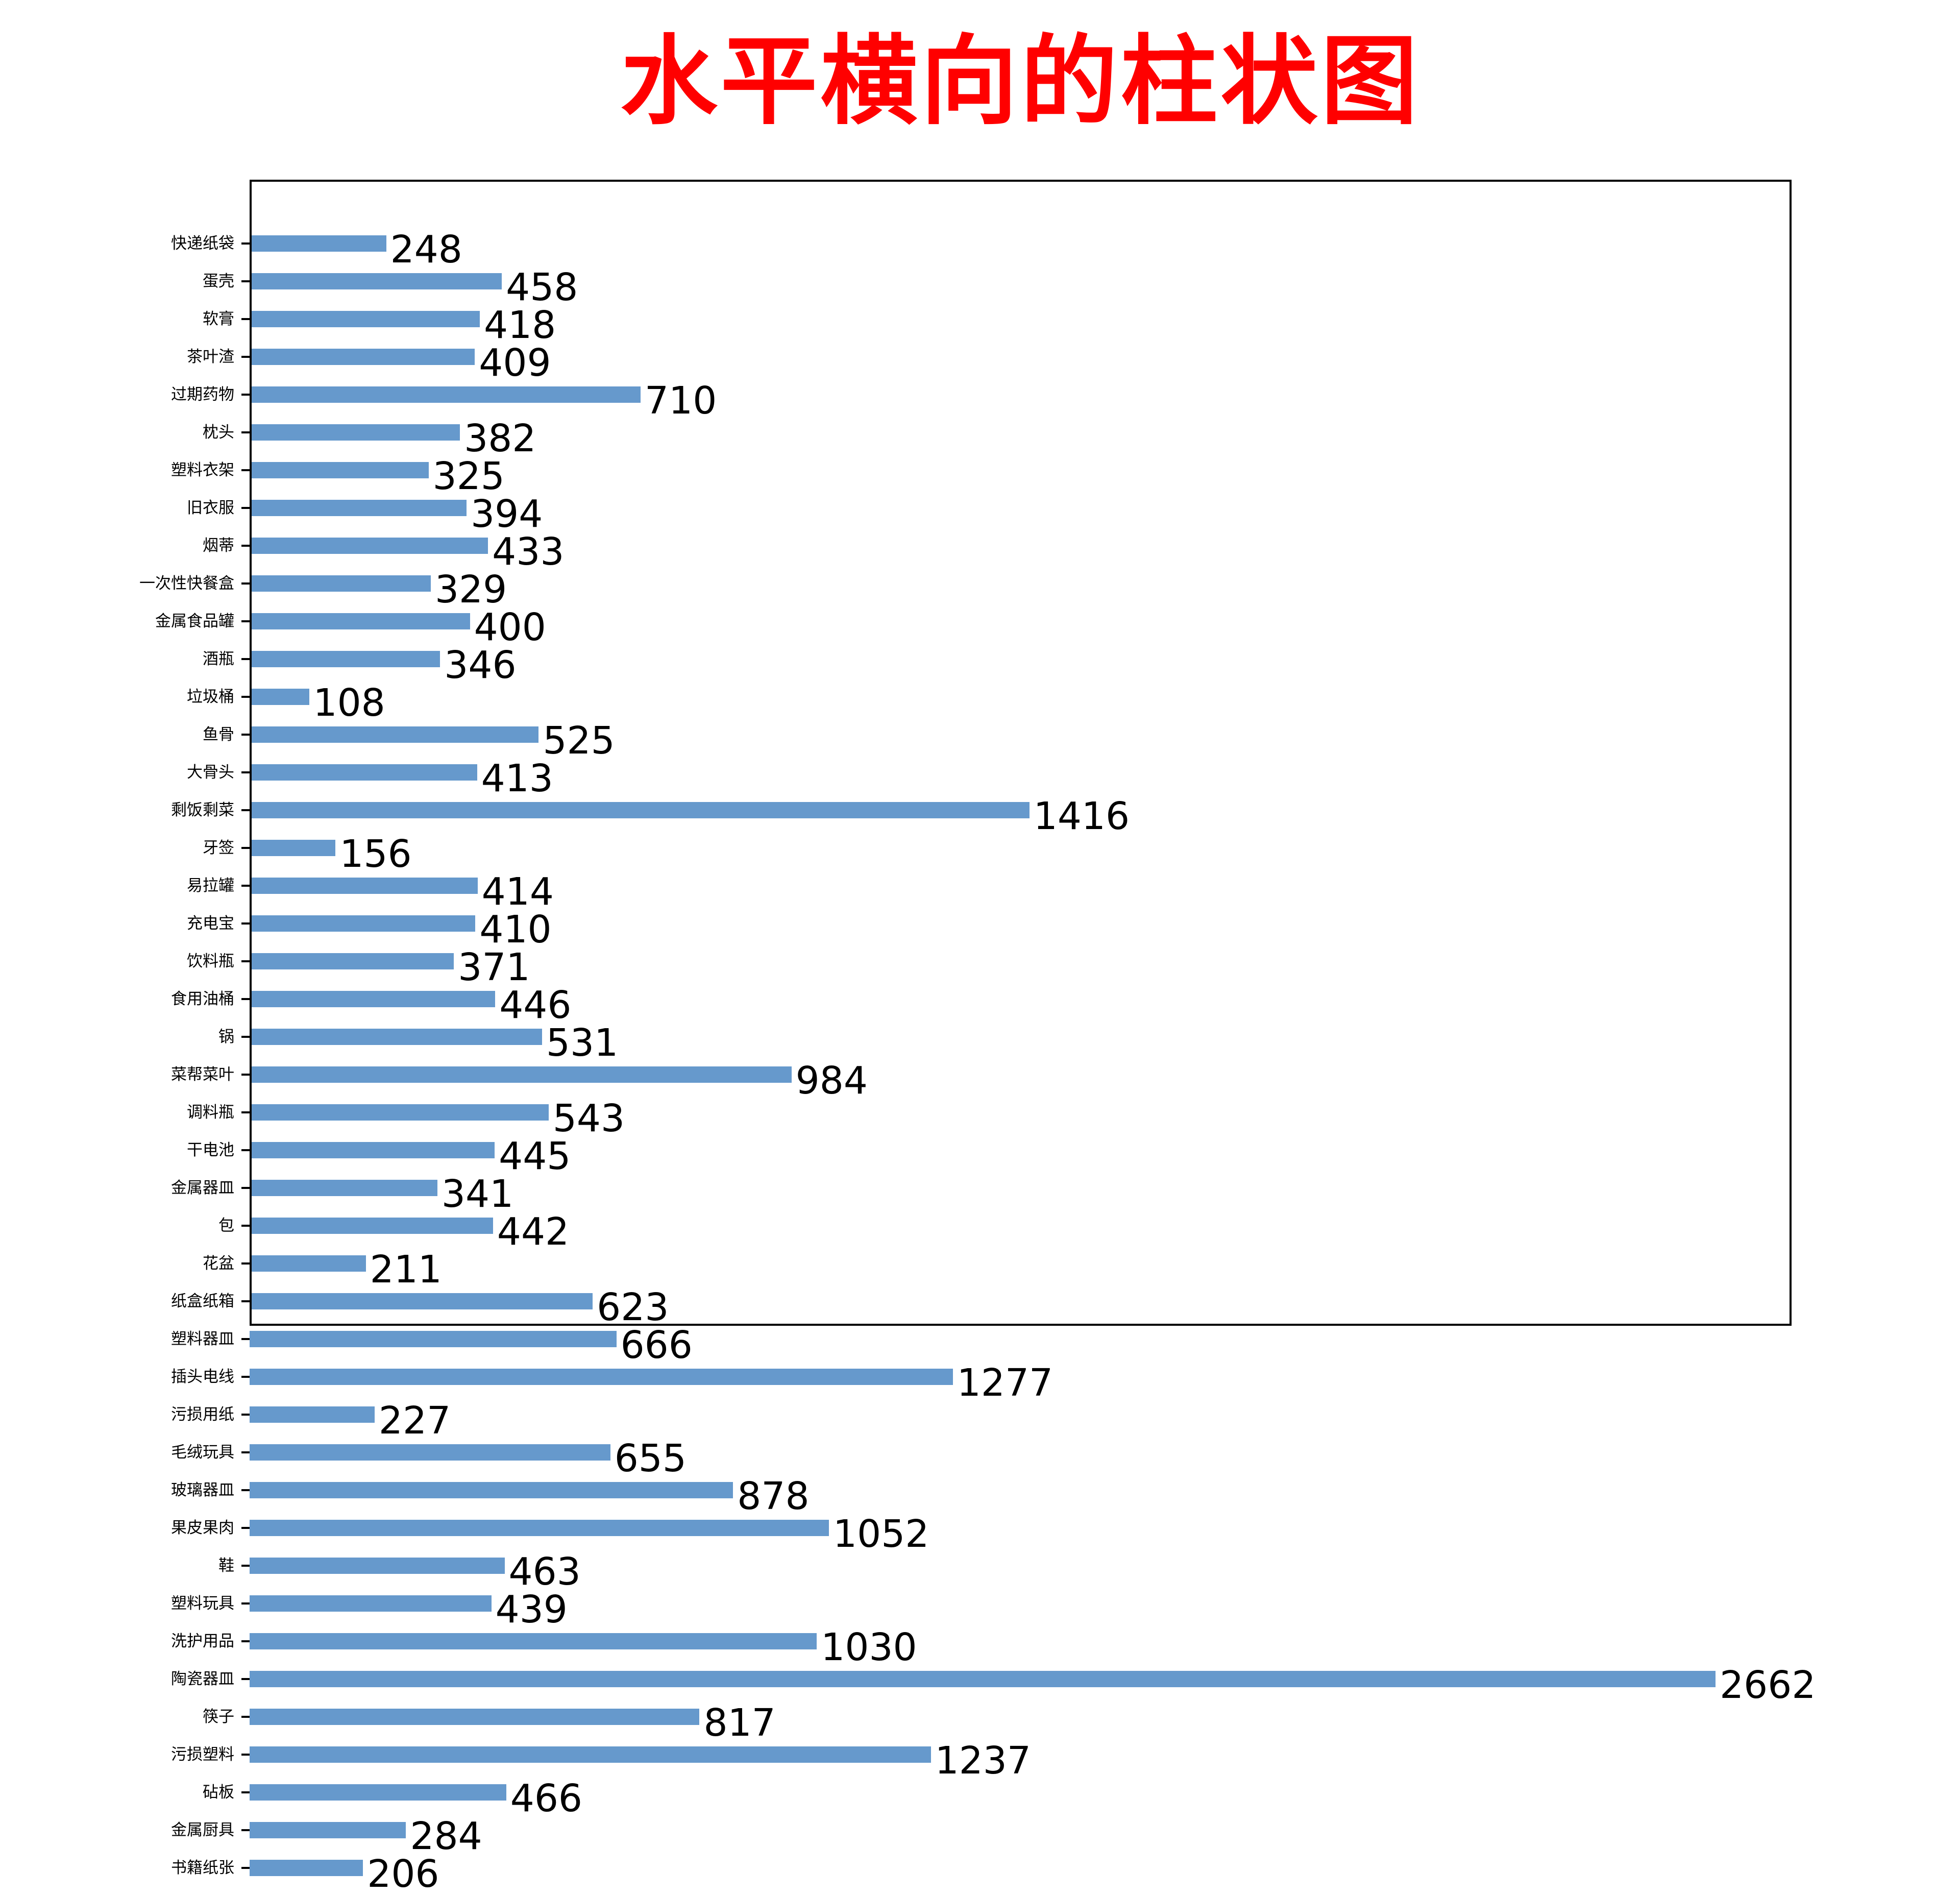 The height and width of the screenshot is (1896, 1960). Describe the element at coordinates (477, 1194) in the screenshot. I see `value-label: 341` at that location.